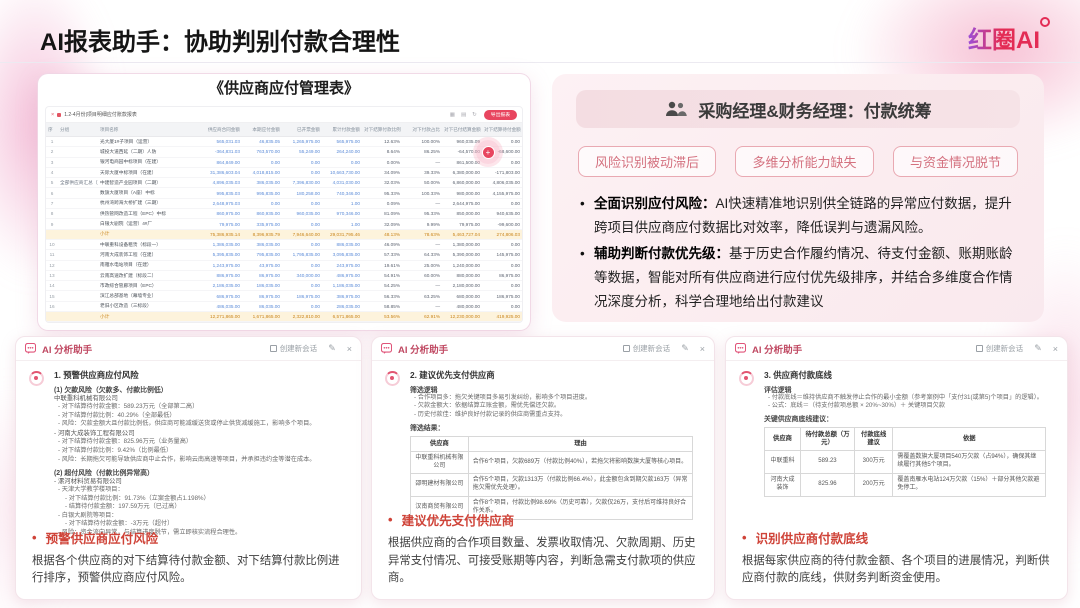 This screenshot has width=1080, height=608. Describe the element at coordinates (268, 152) in the screenshot. I see `sheet-cell: 763,570.00` at that location.